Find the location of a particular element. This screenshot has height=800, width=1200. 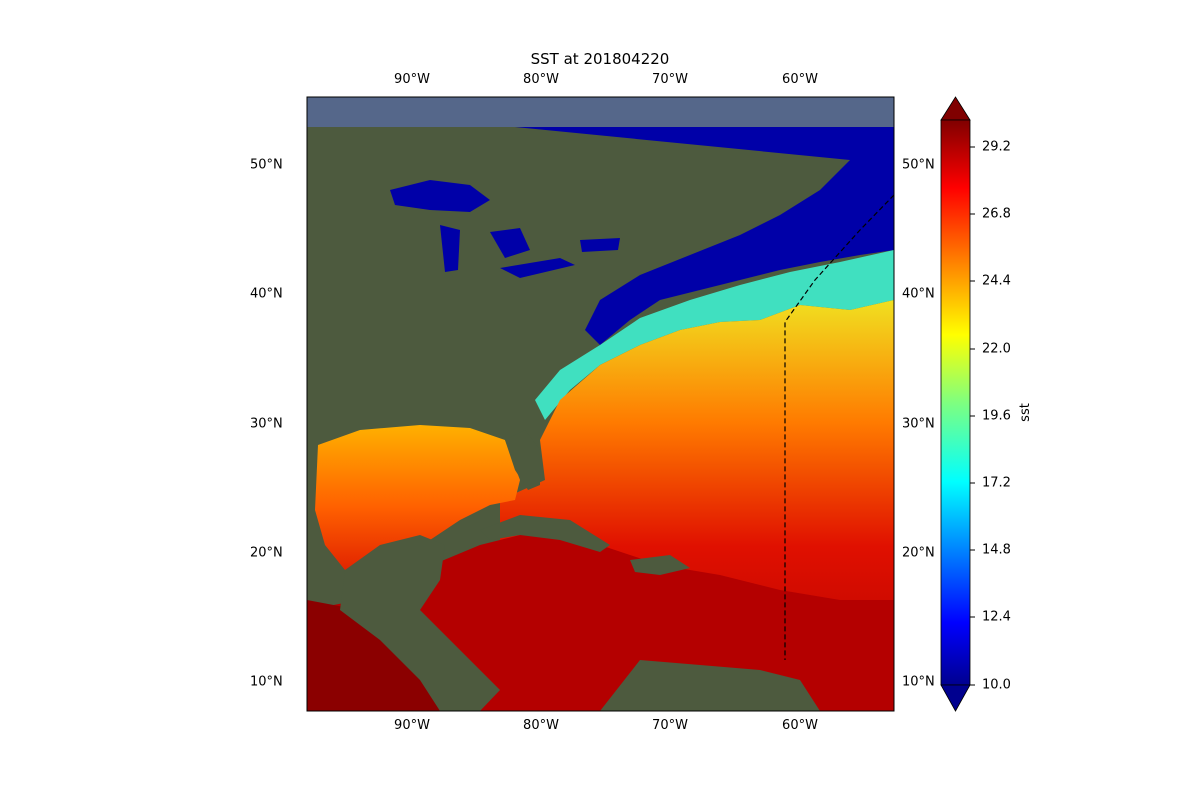

lon-label-bottom-90w: 90°W is located at coordinates (412, 725).